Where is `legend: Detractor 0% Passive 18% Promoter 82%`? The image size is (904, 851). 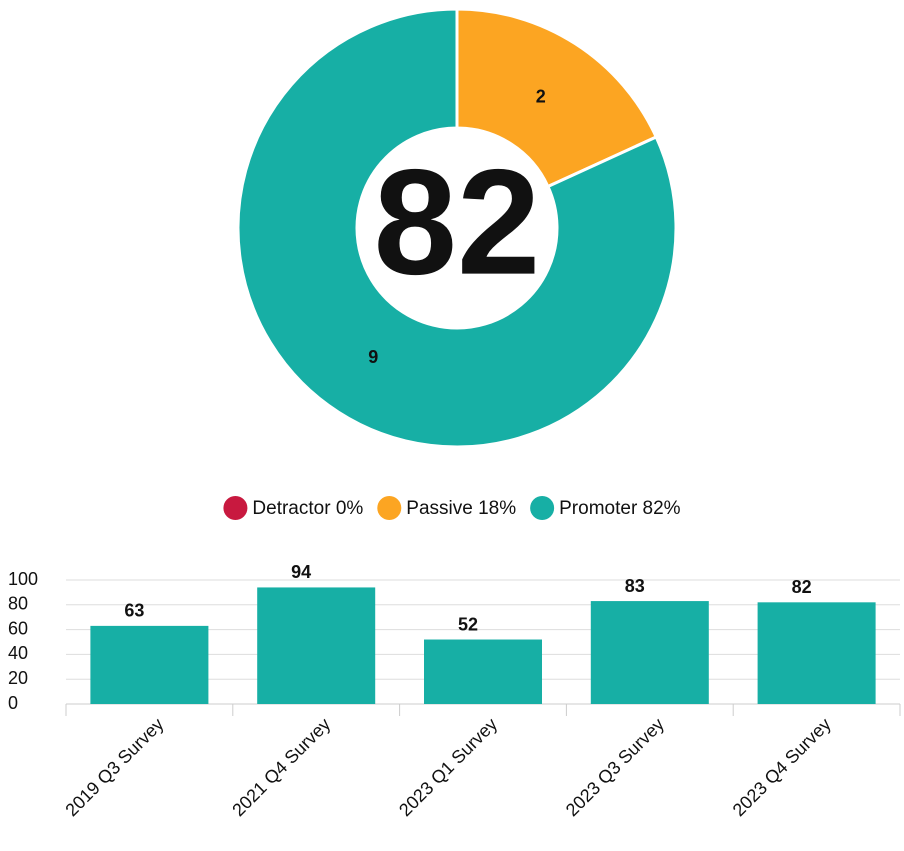 legend: Detractor 0% Passive 18% Promoter 82% is located at coordinates (452, 508).